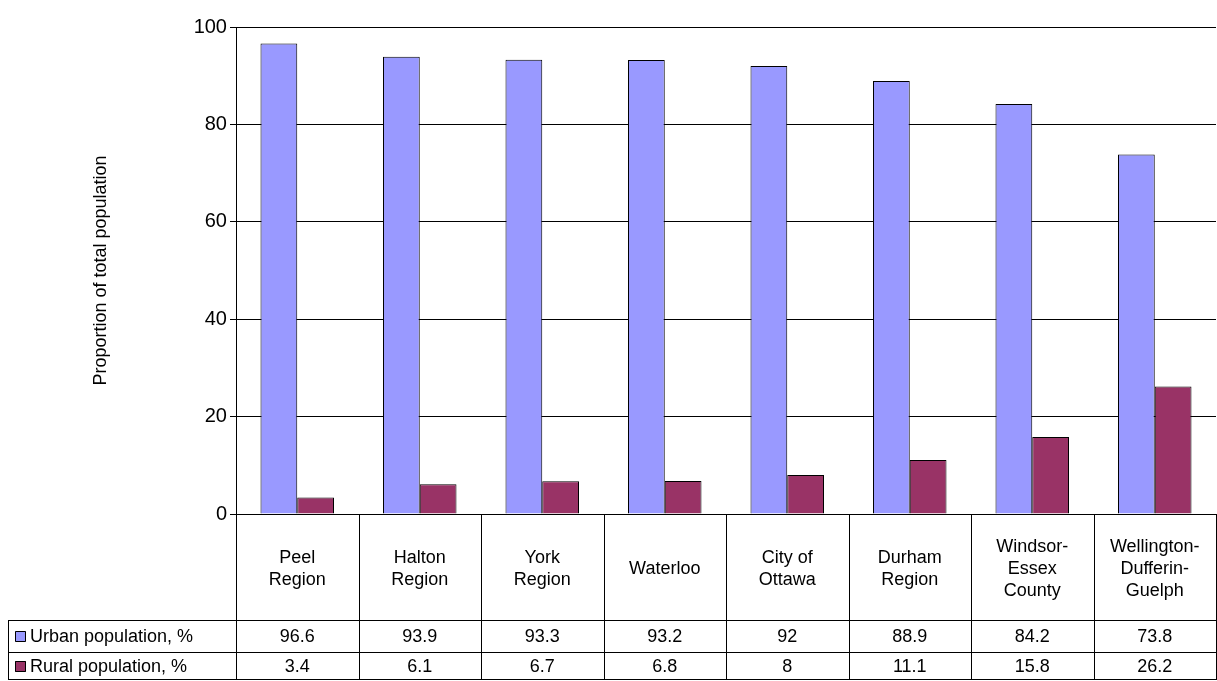 The image size is (1217, 681). Describe the element at coordinates (910, 635) in the screenshot. I see `data-label: 88.9` at that location.